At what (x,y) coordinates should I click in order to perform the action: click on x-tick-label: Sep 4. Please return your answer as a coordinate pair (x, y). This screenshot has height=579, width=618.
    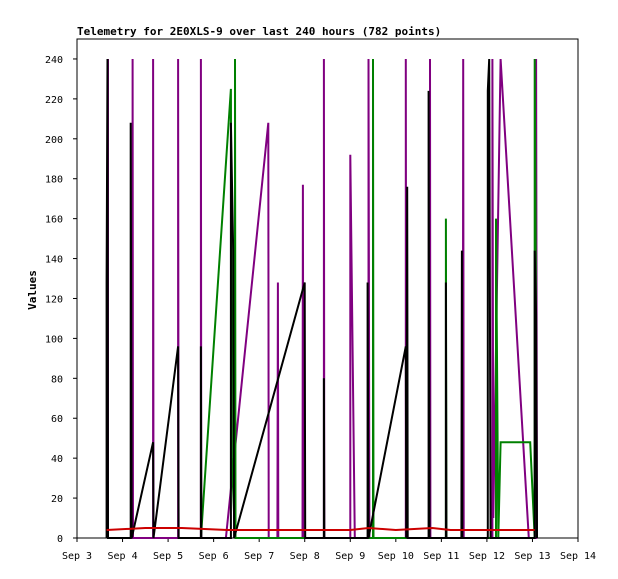
    Looking at the image, I should click on (122, 556).